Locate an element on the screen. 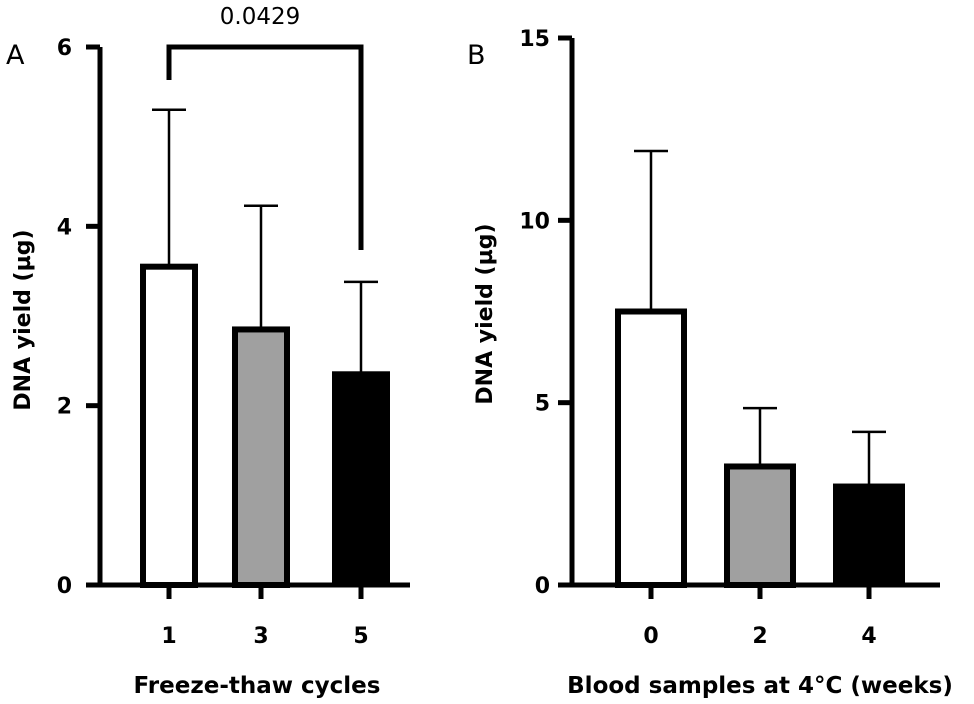 This screenshot has width=974, height=704. panel-a-y-tick-label: 0 is located at coordinates (64, 586).